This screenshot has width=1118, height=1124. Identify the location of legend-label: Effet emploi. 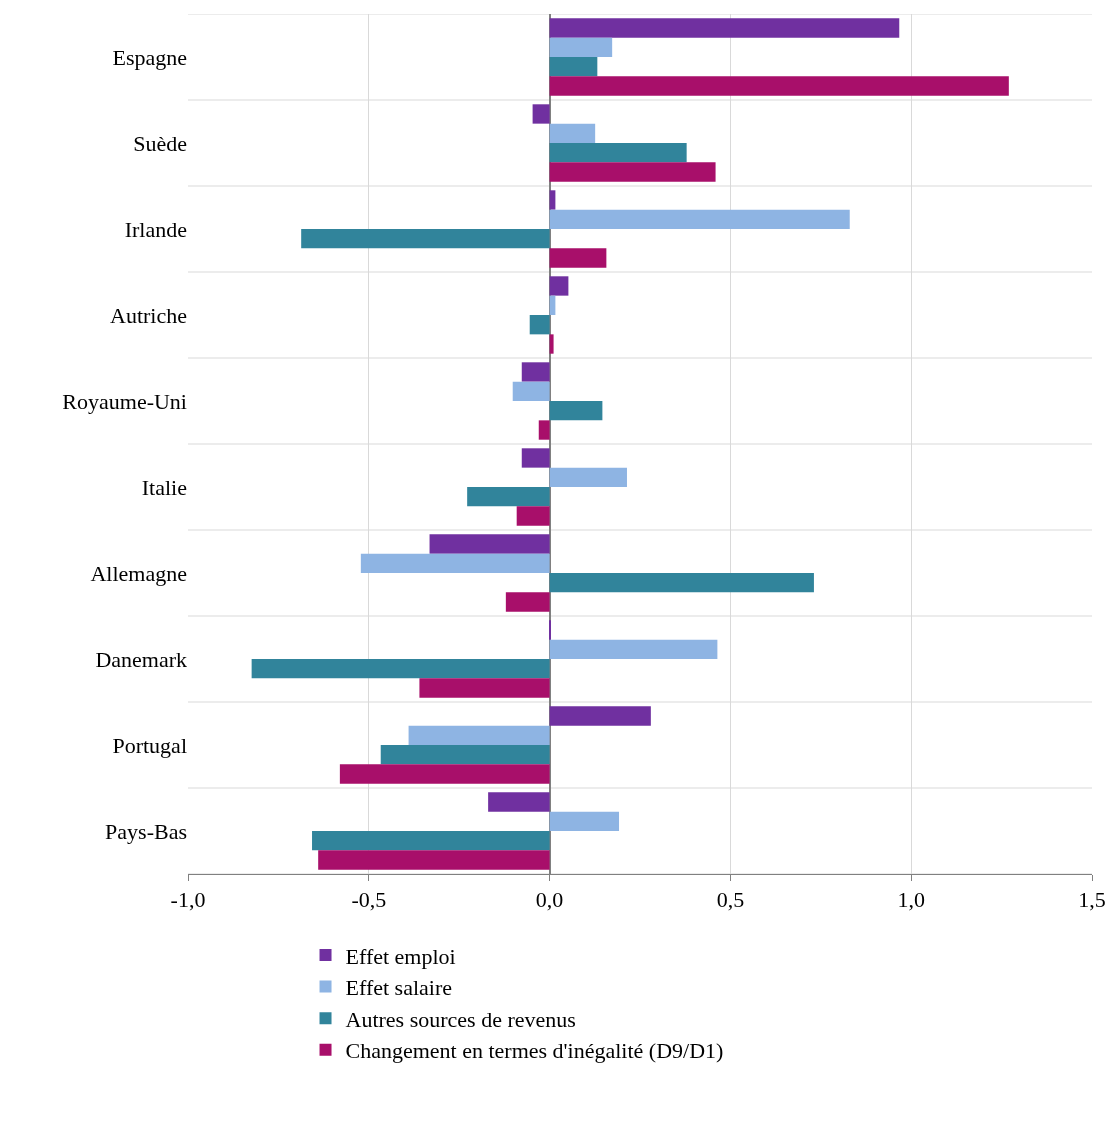
(400, 956).